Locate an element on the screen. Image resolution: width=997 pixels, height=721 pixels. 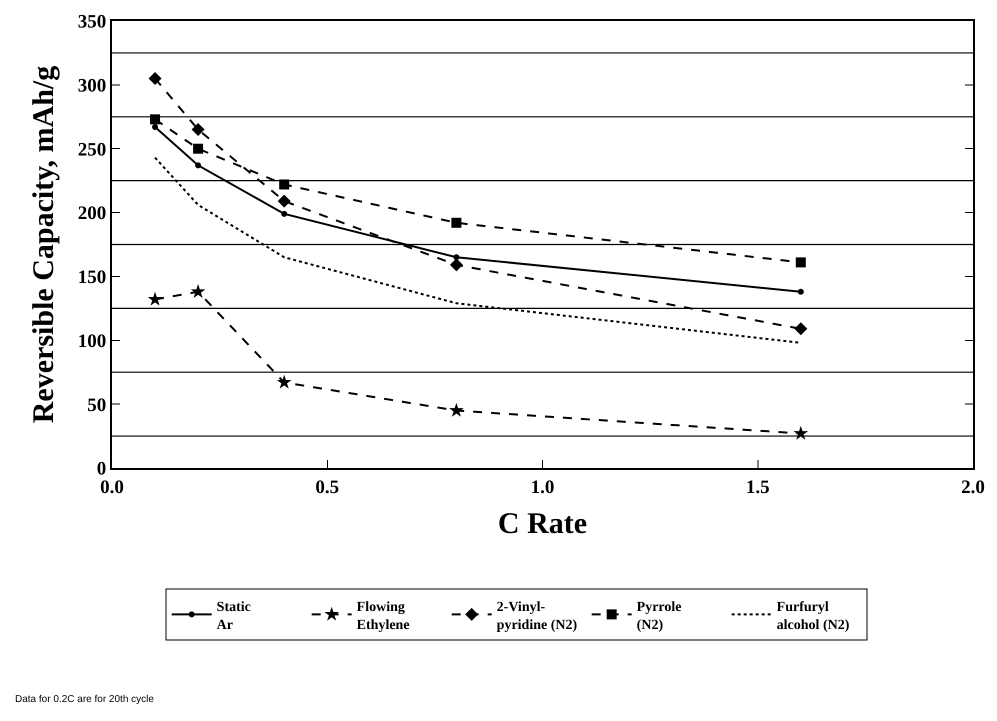
y-tick-label: 50 is located at coordinates (96, 405).